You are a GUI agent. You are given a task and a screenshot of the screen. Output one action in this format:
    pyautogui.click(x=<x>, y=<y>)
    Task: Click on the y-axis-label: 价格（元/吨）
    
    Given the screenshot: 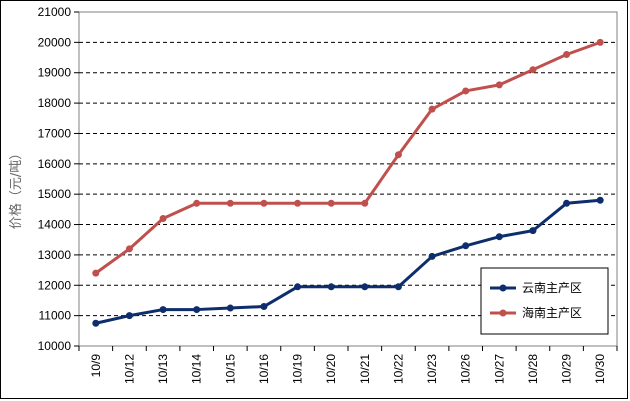 What is the action you would take?
    pyautogui.click(x=16, y=188)
    